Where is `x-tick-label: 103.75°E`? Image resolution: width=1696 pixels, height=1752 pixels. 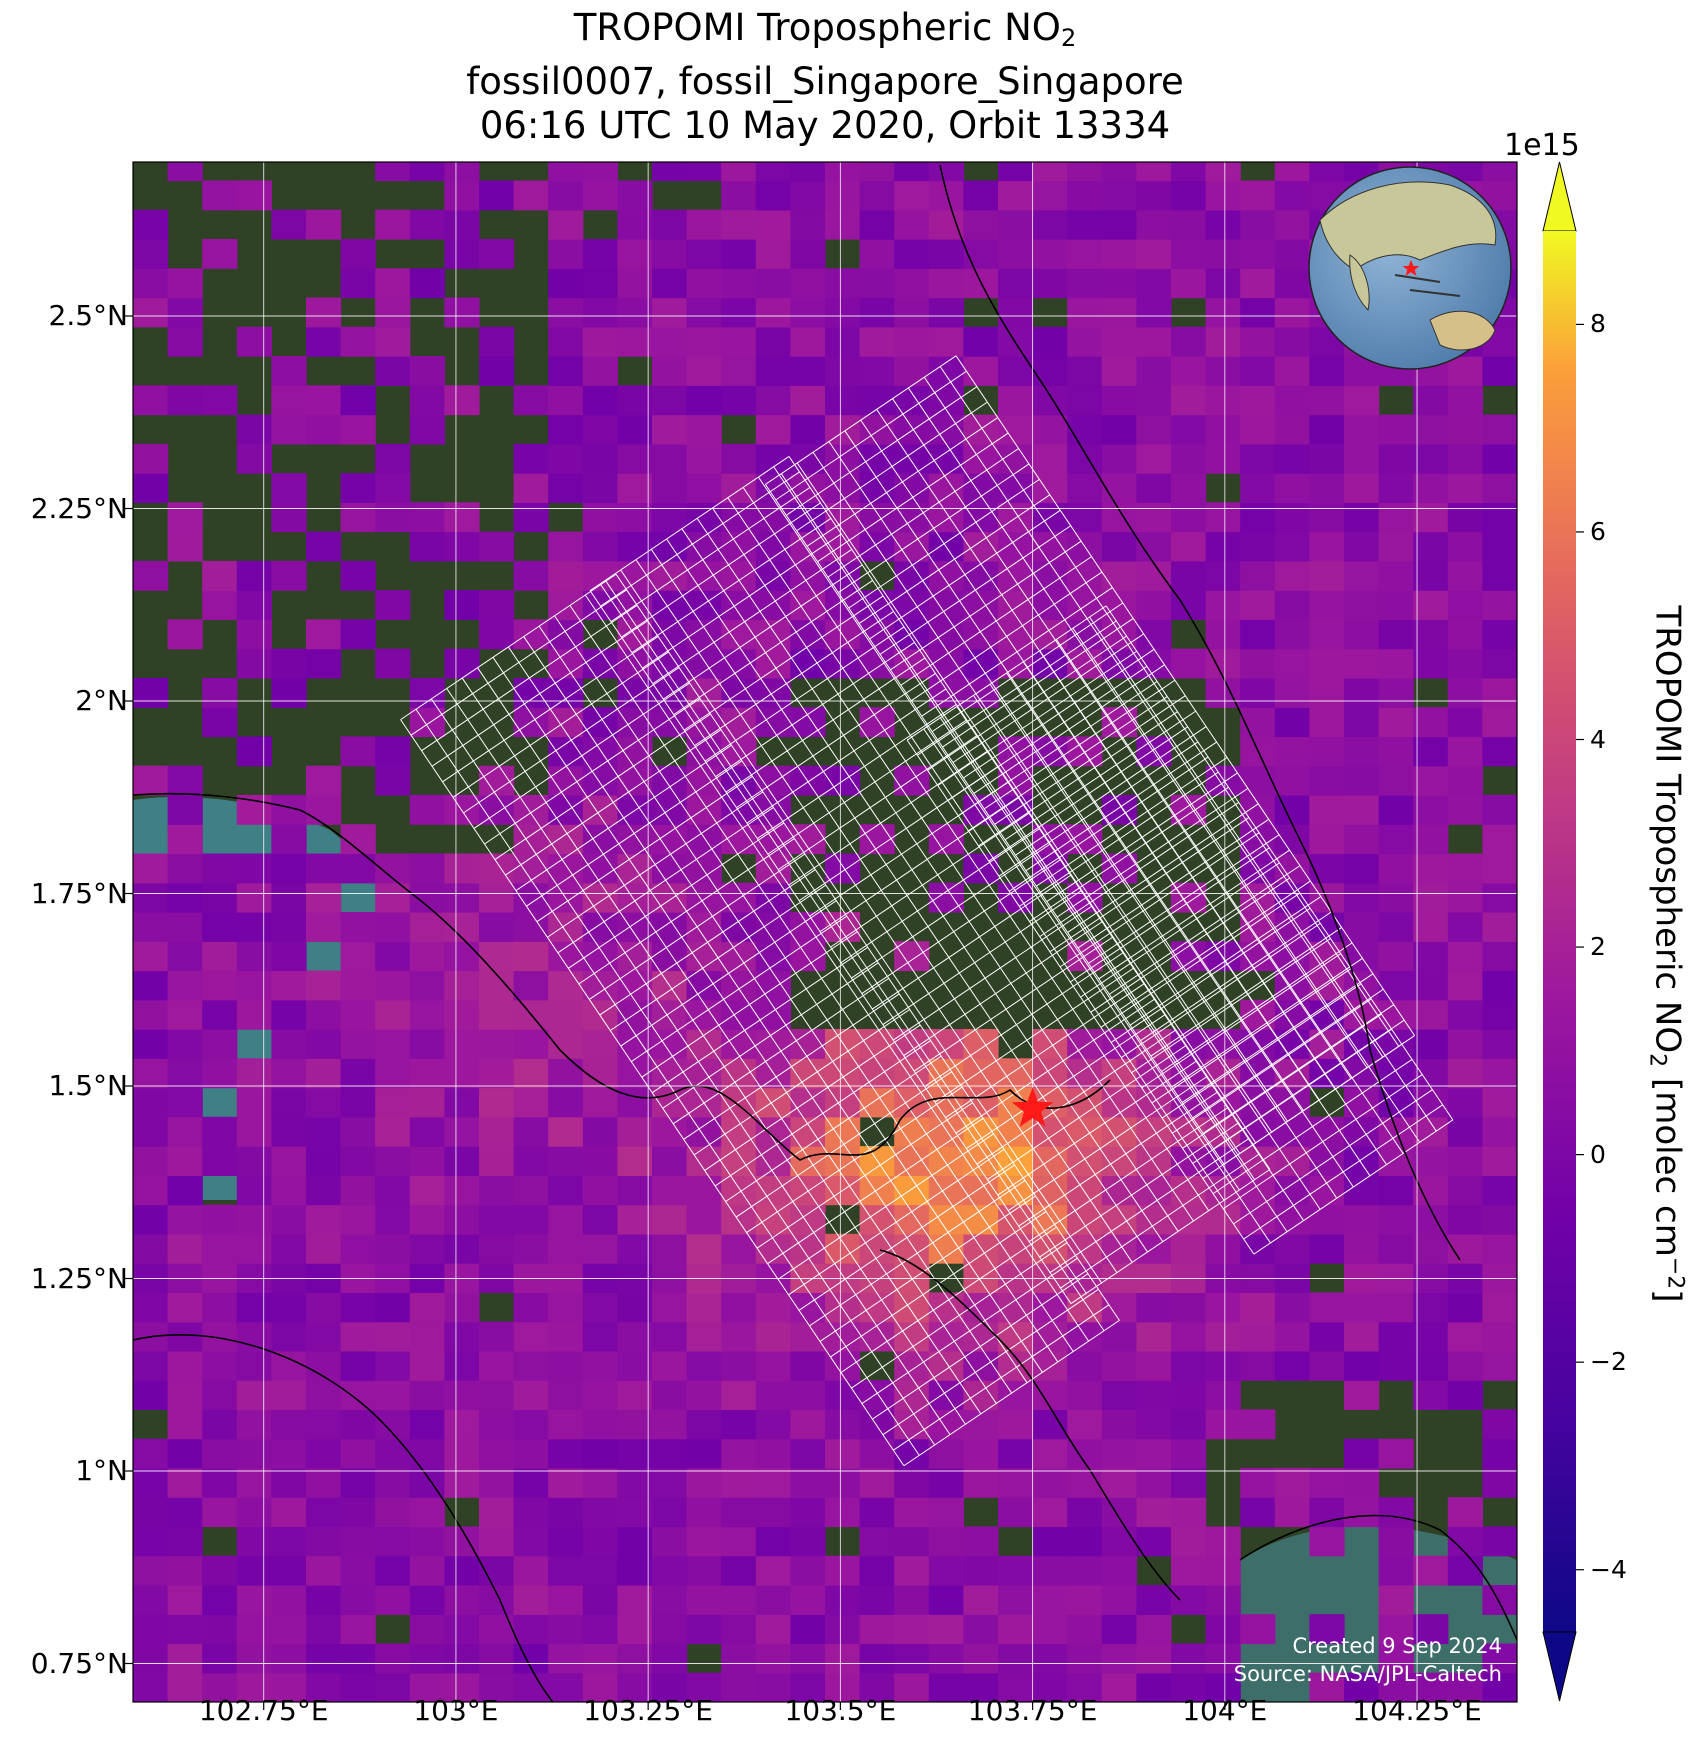 x-tick-label: 103.75°E is located at coordinates (1032, 1710).